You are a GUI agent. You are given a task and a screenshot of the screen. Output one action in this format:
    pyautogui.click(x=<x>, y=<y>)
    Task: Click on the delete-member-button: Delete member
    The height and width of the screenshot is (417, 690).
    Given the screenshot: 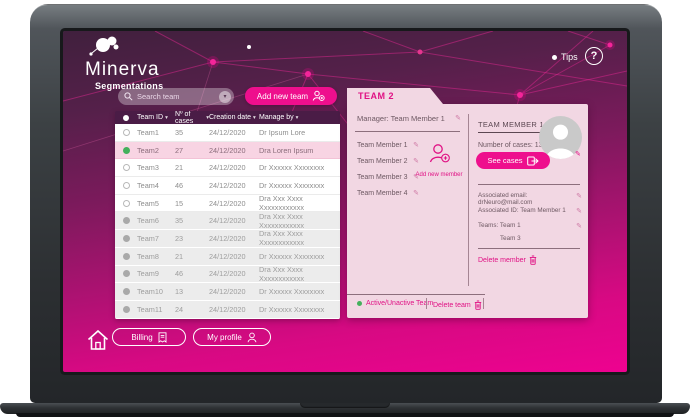 What is the action you would take?
    pyautogui.click(x=507, y=260)
    